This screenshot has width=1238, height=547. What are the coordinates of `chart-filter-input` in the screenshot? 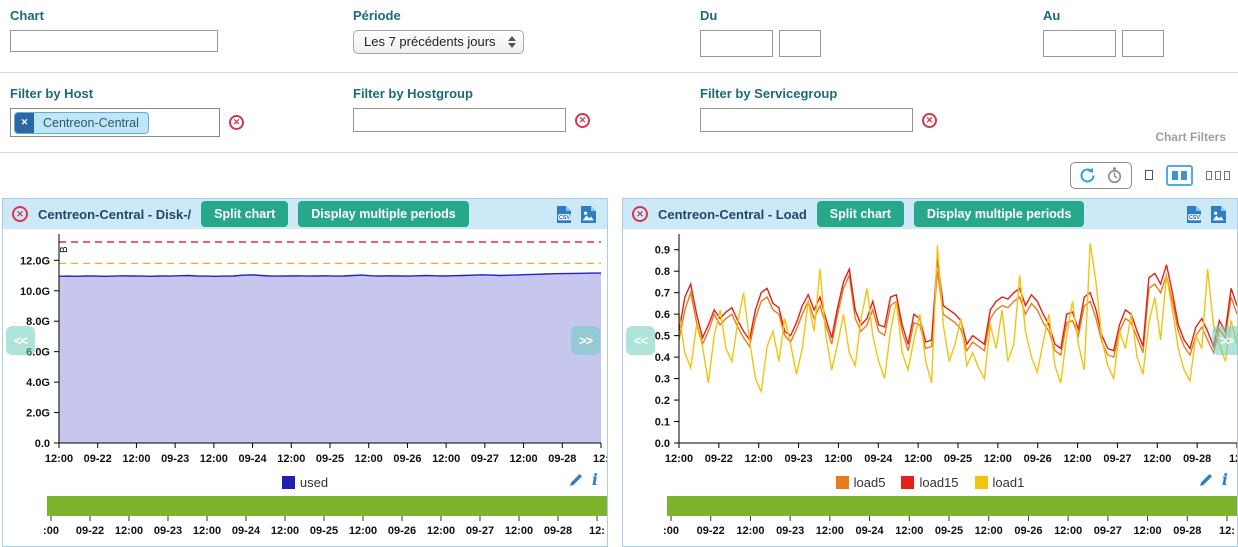 It's located at (114, 41).